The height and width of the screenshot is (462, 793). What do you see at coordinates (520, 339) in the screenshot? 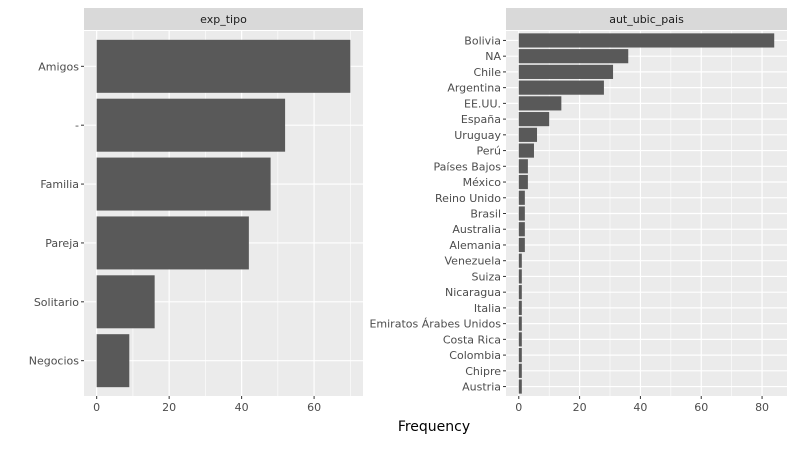
I see `bar-costa-rica` at bounding box center [520, 339].